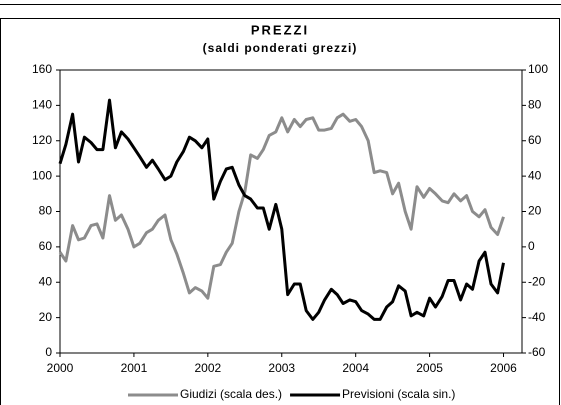 The height and width of the screenshot is (405, 561). Describe the element at coordinates (280, 48) in the screenshot. I see `chart-subtitle: (saldi ponderati grezzi)` at that location.